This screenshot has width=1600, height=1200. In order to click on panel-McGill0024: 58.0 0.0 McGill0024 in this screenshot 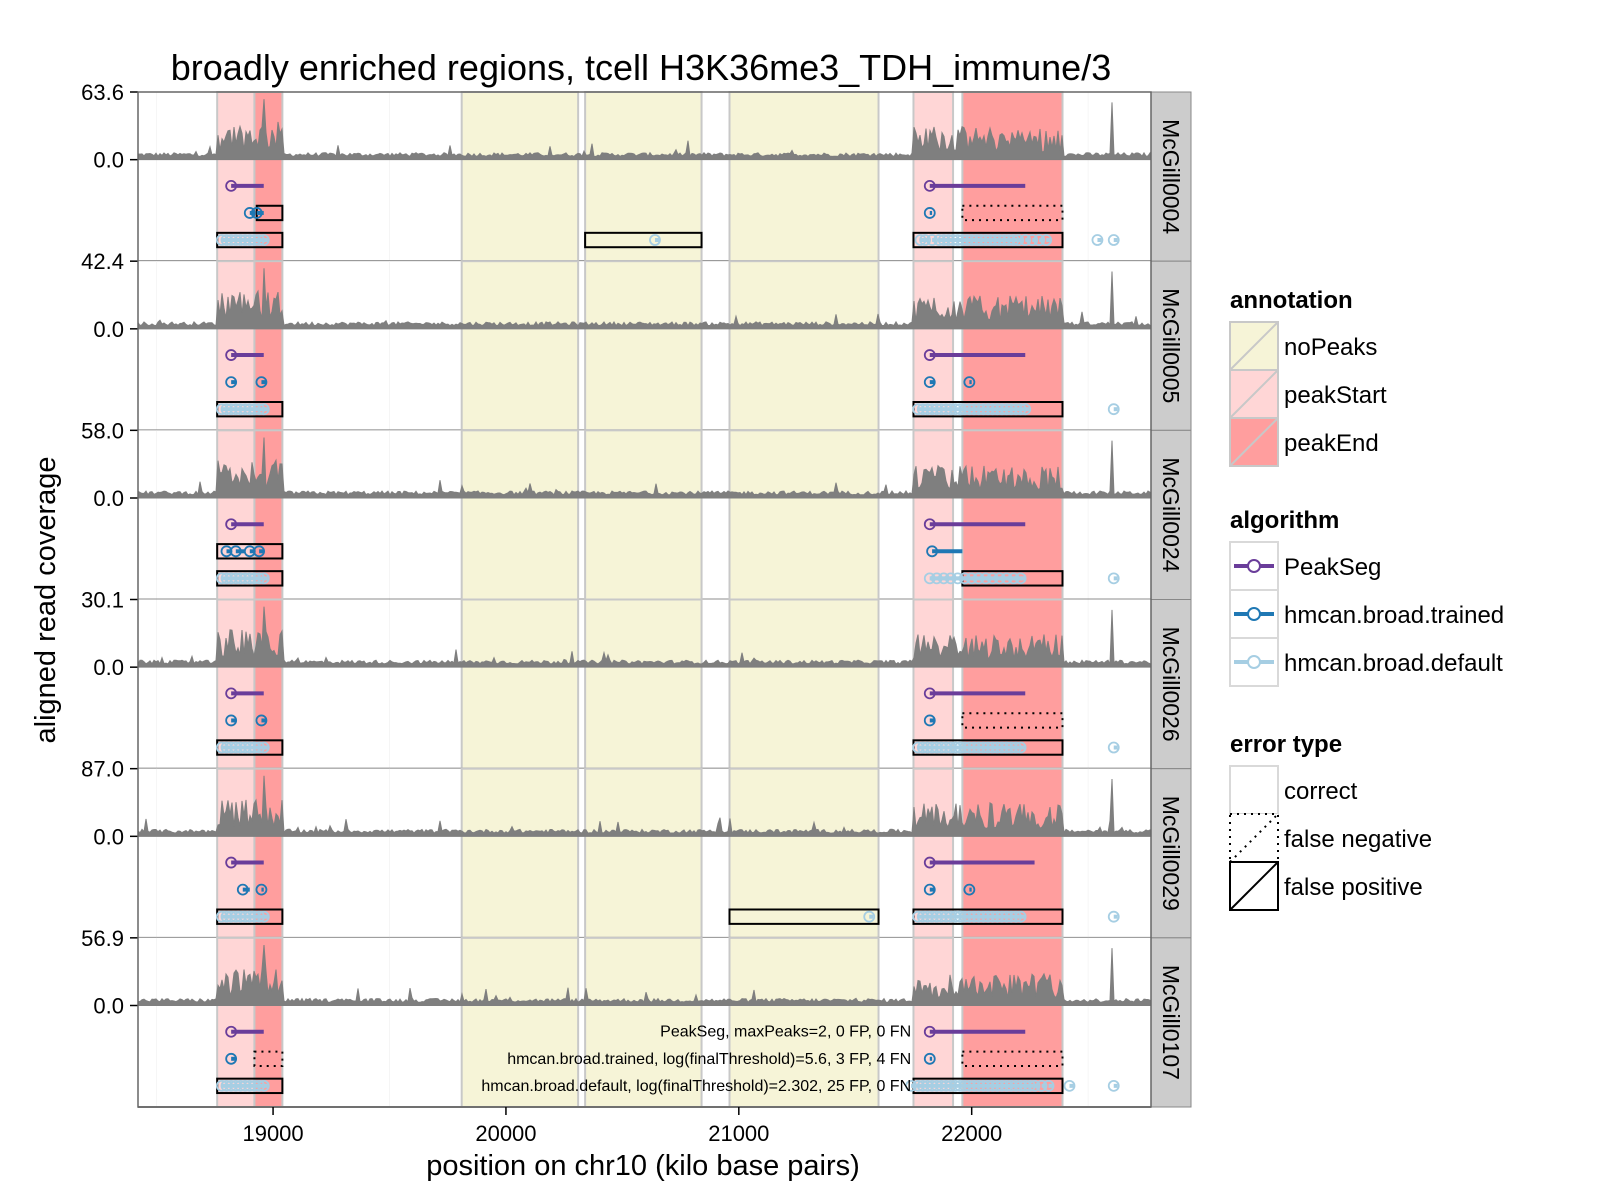, I will do `click(636, 509)`.